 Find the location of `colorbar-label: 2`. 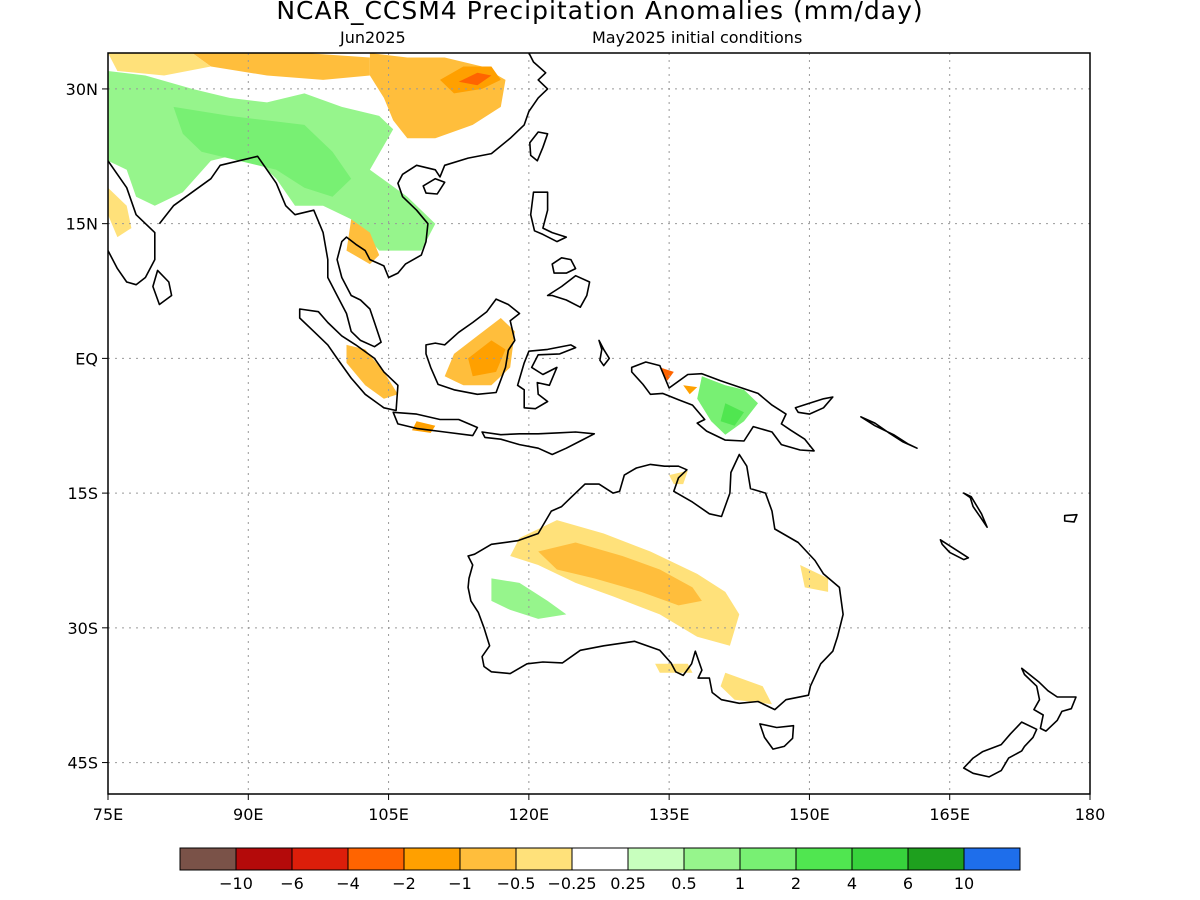

colorbar-label: 2 is located at coordinates (796, 883).